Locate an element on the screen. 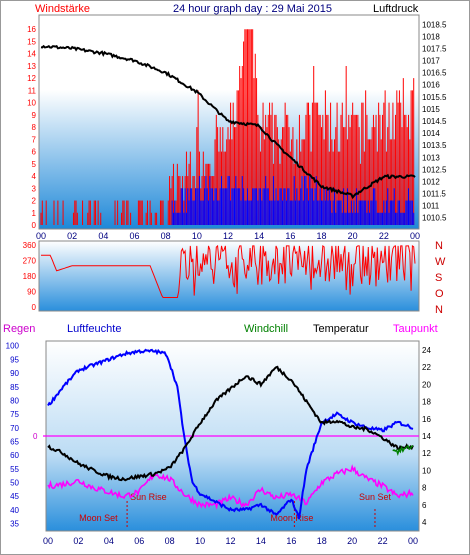 Image resolution: width=470 pixels, height=555 pixels. humidity-tick-label: 75 is located at coordinates (14, 414).